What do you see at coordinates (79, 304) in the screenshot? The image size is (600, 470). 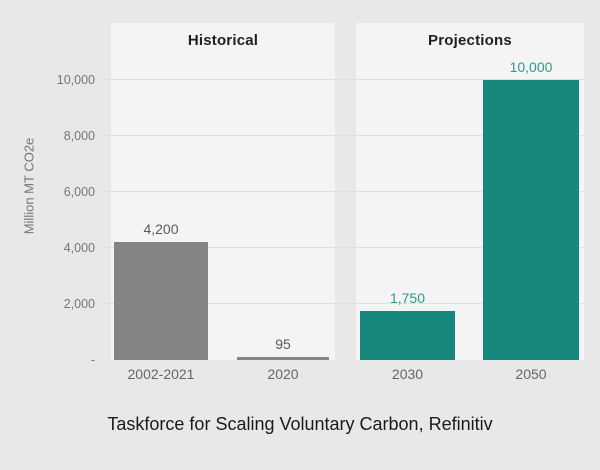 I see `y-tick-label: 2,000` at bounding box center [79, 304].